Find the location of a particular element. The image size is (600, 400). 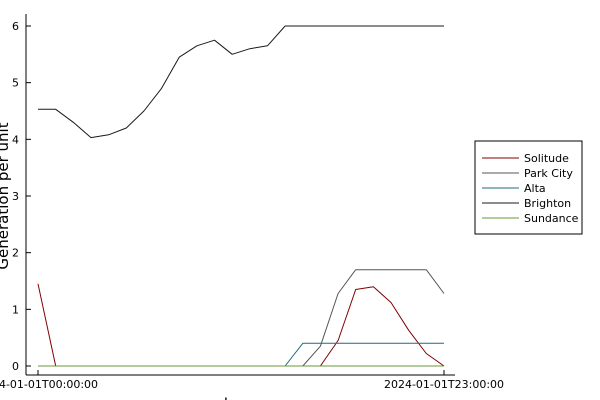

y-tick-label: 1 is located at coordinates (15, 309).